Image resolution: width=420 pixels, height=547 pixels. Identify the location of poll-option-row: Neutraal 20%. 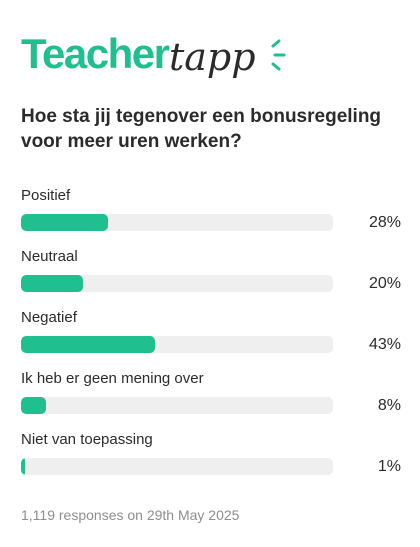
(212, 276).